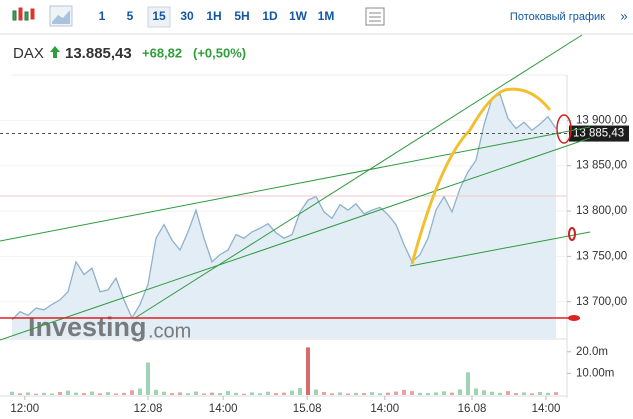 The image size is (633, 419). What do you see at coordinates (162, 52) in the screenshot?
I see `change: +68,82` at bounding box center [162, 52].